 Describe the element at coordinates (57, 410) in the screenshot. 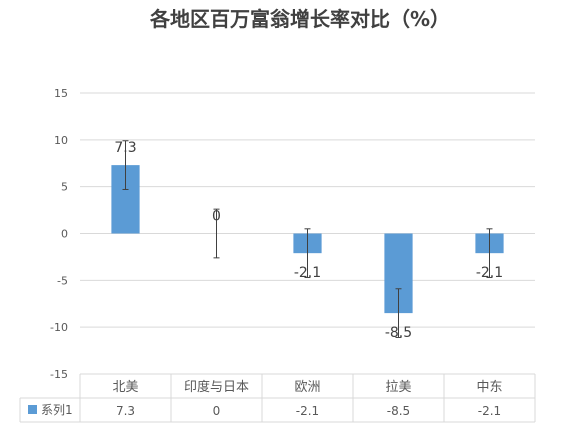

I see `series-name: 系列1` at that location.